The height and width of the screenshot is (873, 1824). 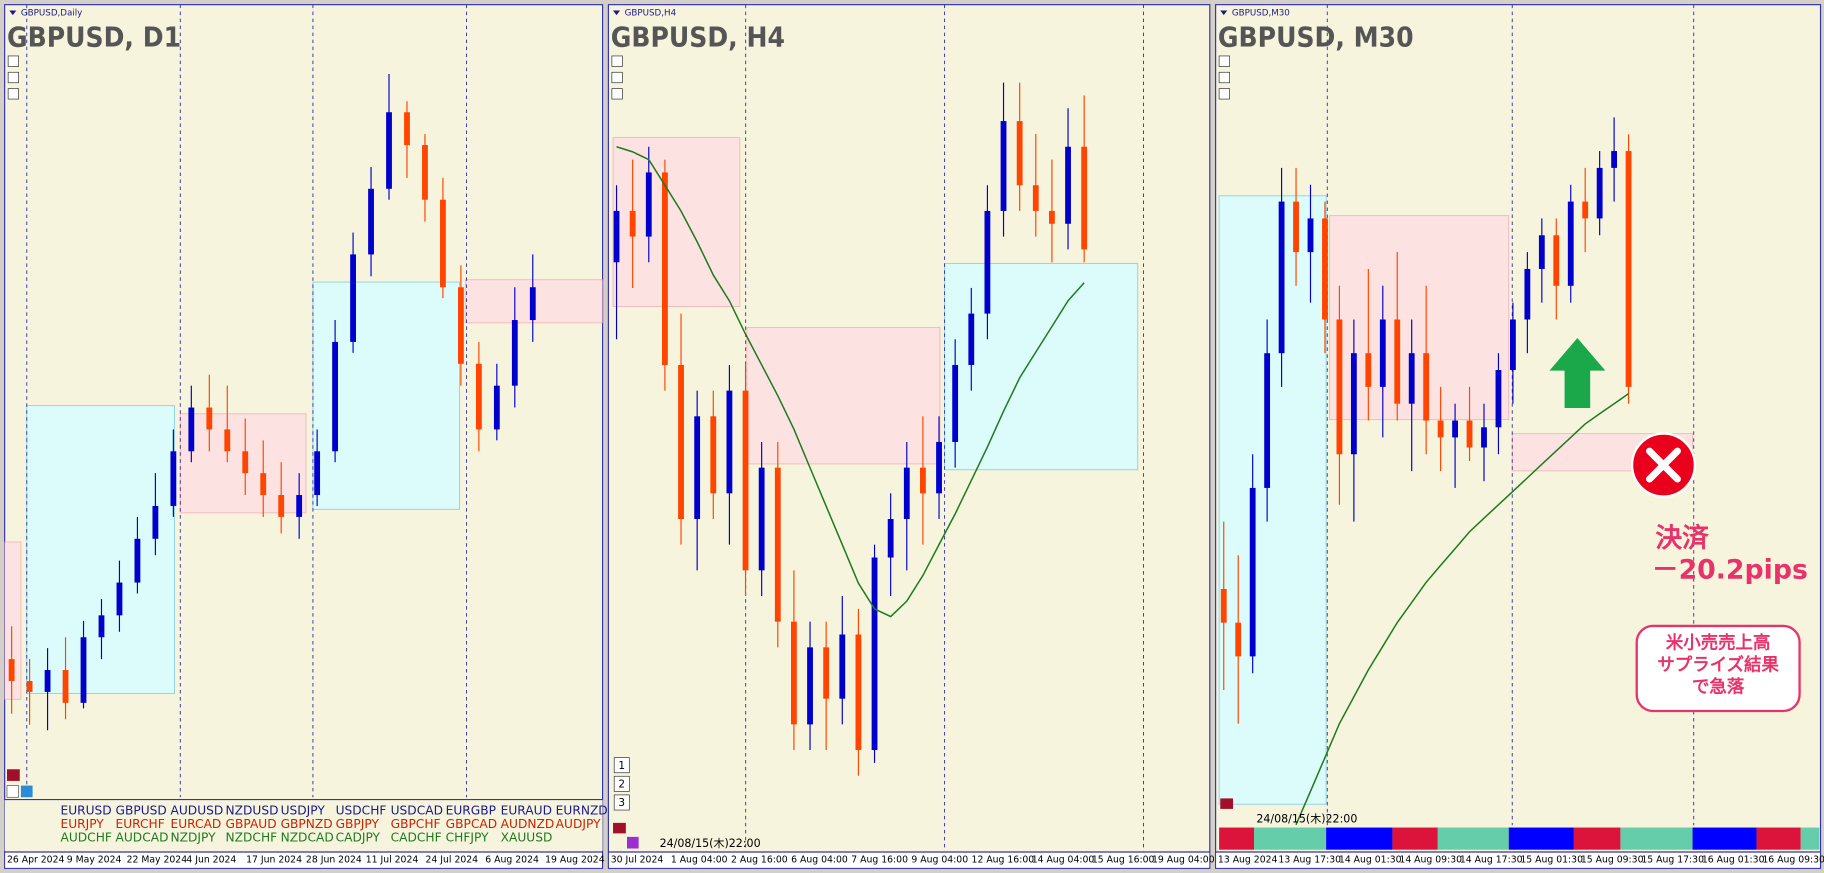 What do you see at coordinates (358, 838) in the screenshot?
I see `symbol-link: CADJPY` at bounding box center [358, 838].